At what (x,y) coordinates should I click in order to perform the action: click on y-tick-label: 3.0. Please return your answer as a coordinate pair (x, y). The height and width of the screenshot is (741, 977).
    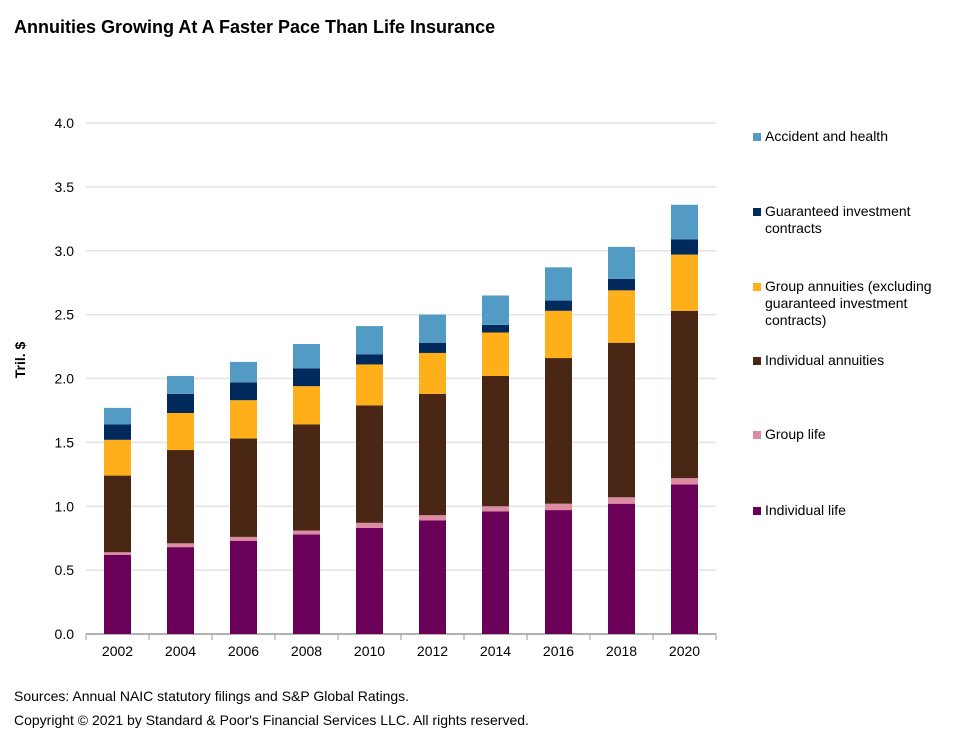
    Looking at the image, I should click on (65, 251).